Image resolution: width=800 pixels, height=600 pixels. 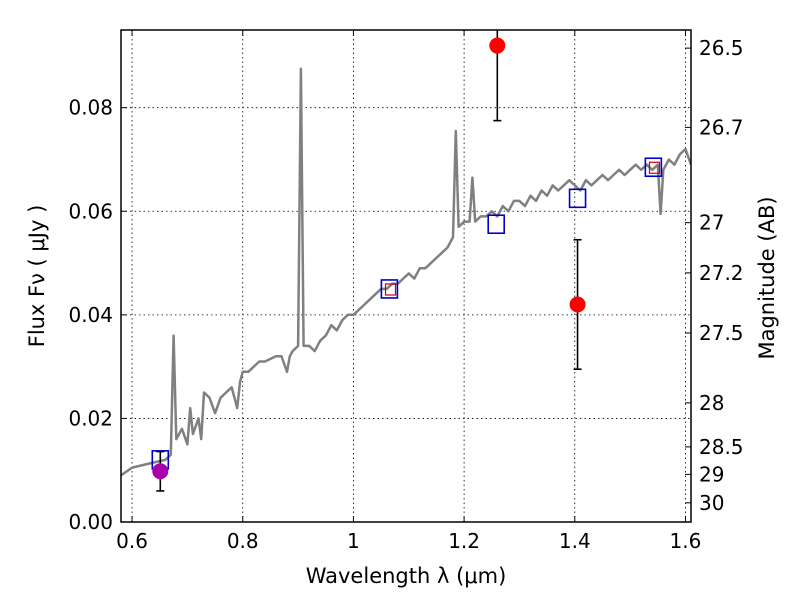 I want to click on y-tick-label: 0.06, so click(x=90, y=211).